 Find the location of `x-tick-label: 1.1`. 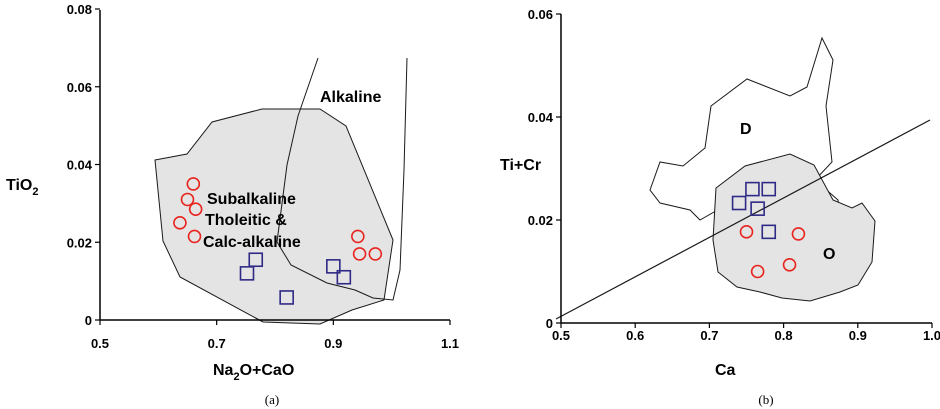

x-tick-label: 1.1 is located at coordinates (450, 343).